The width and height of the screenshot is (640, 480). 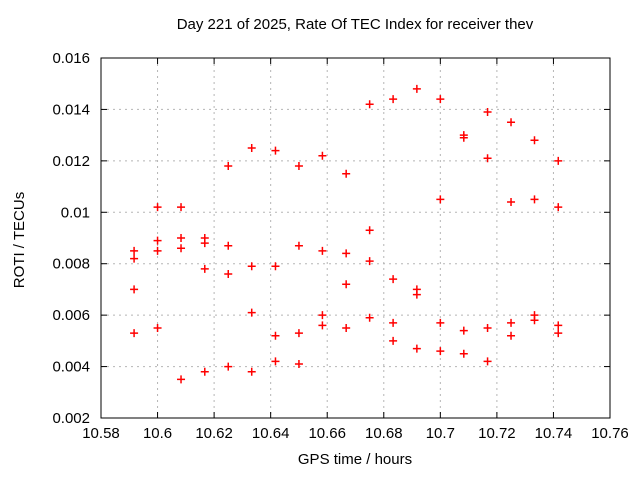 What do you see at coordinates (327, 433) in the screenshot?
I see `x-tick-label: 10.66` at bounding box center [327, 433].